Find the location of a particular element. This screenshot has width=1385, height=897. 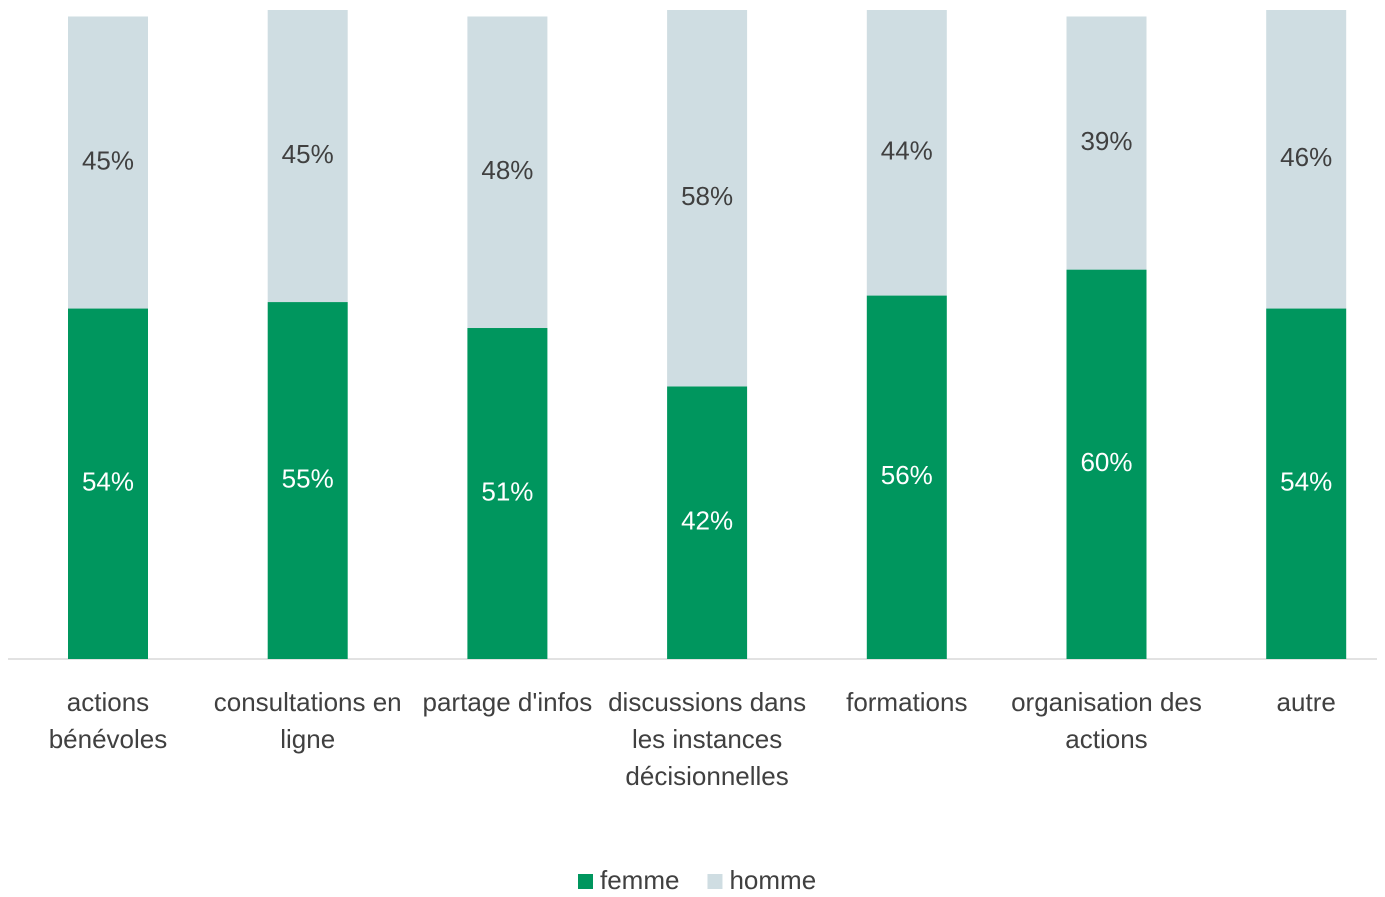

legend-label: femme is located at coordinates (639, 880).